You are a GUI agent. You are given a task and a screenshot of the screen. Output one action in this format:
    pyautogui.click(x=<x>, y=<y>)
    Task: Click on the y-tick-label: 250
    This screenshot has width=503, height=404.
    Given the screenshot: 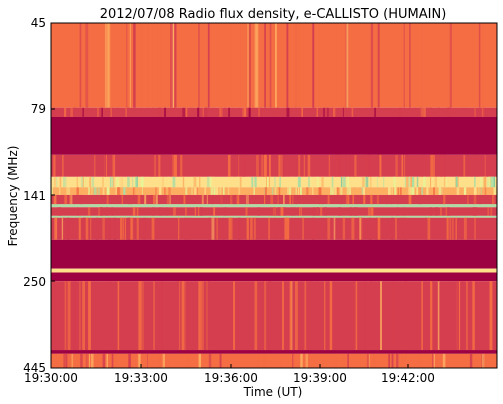 What is the action you would take?
    pyautogui.click(x=34, y=282)
    